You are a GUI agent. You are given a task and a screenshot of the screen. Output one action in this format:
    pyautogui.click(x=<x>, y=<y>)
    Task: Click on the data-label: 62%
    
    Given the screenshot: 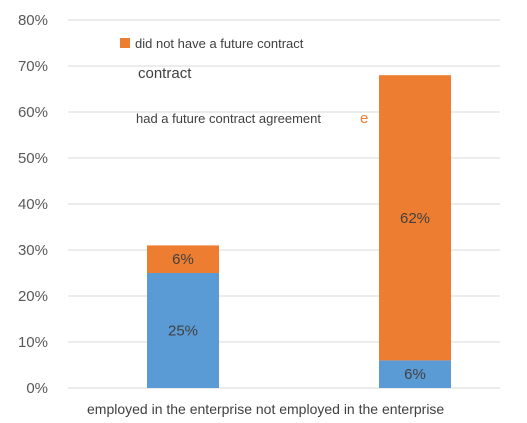 What is the action you would take?
    pyautogui.click(x=415, y=218)
    